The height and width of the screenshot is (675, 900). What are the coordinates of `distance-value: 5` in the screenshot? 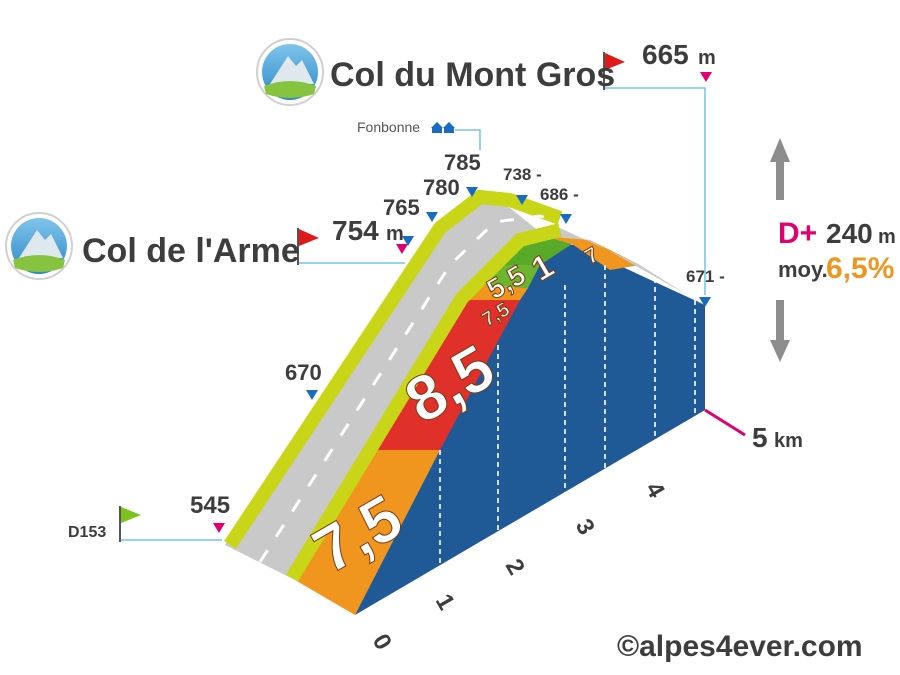 It's located at (760, 437).